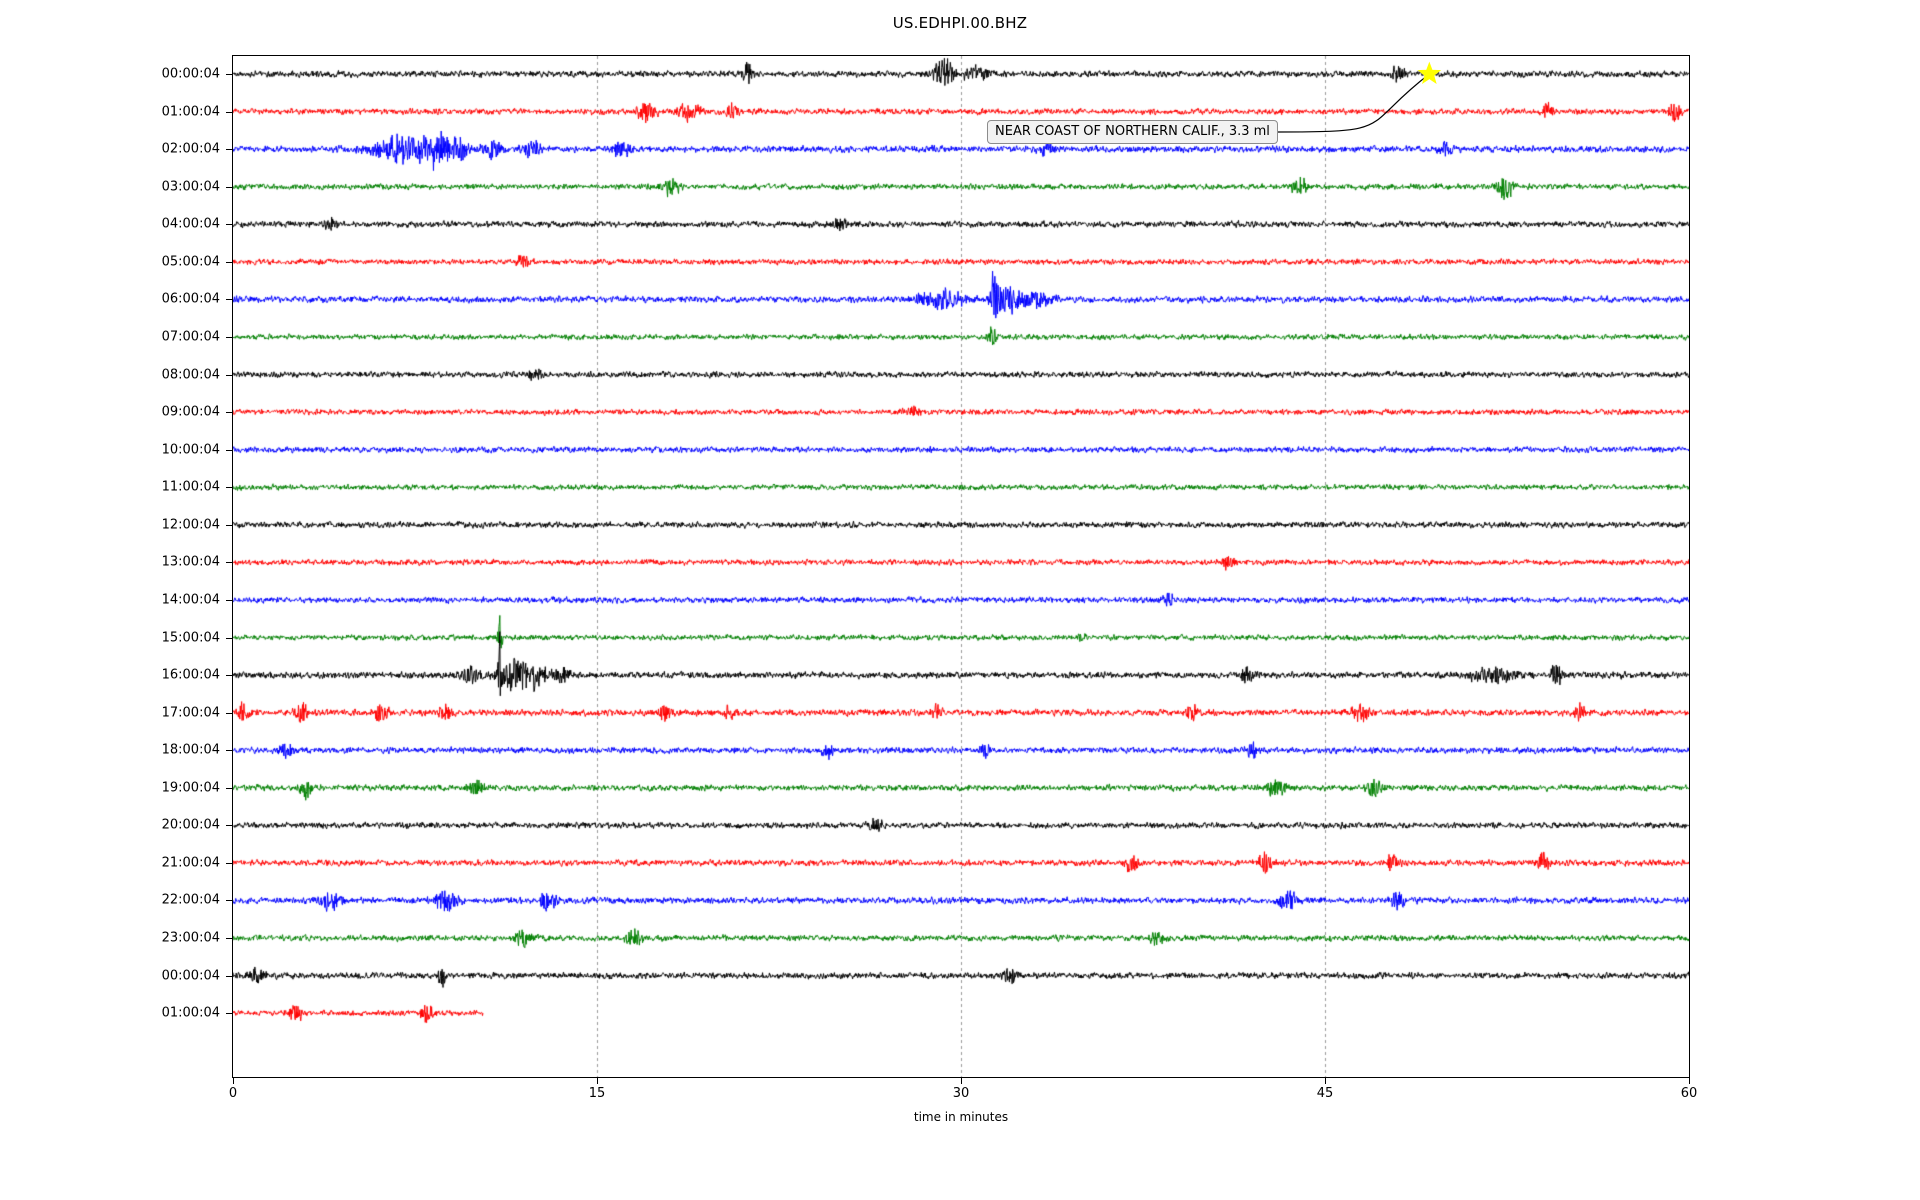  What do you see at coordinates (190, 900) in the screenshot?
I see `y-axis-tick-label: 22:00:04` at bounding box center [190, 900].